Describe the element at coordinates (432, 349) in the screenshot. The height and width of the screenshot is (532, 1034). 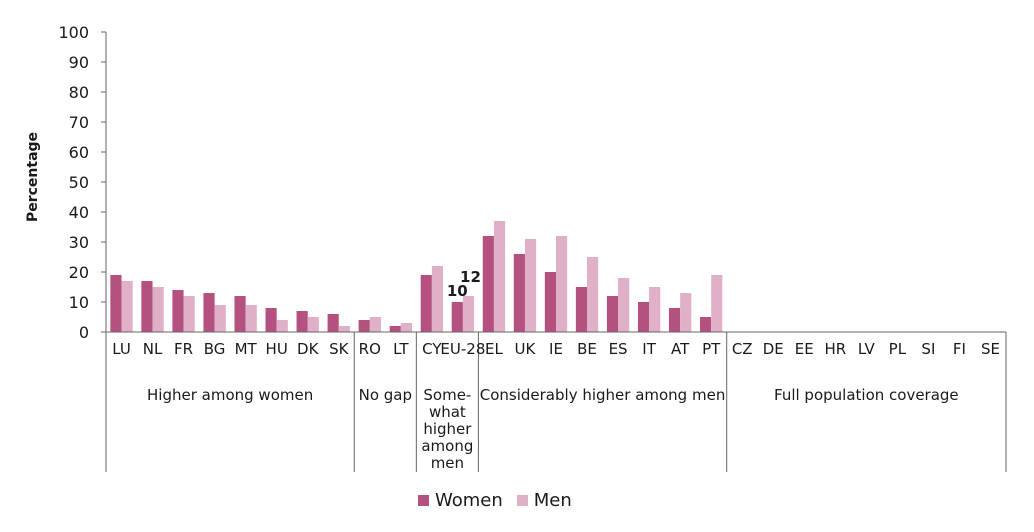
I see `x-tick-label: CY` at that location.